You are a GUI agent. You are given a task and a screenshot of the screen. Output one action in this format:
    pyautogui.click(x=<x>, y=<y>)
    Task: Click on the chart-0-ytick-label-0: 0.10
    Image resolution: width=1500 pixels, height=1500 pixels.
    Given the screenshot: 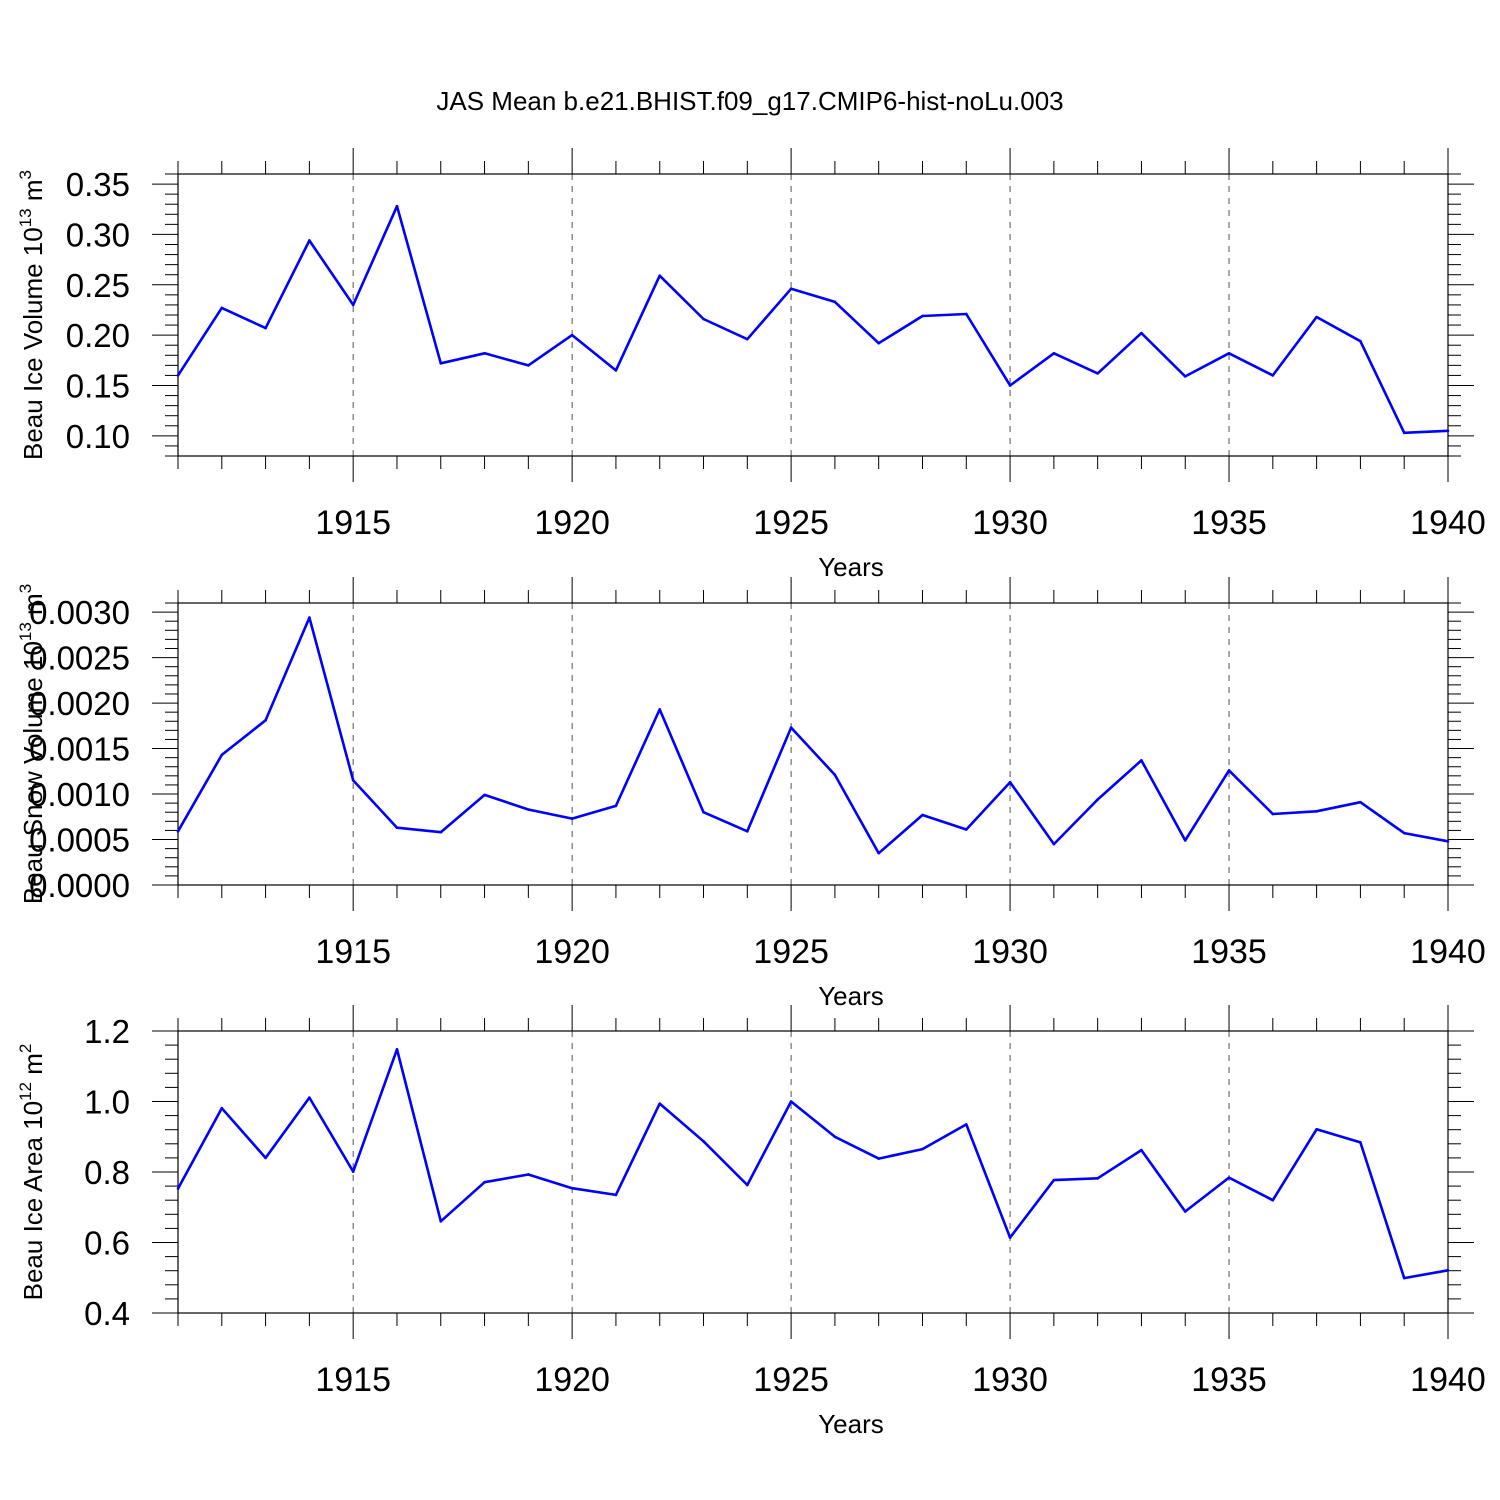 What is the action you would take?
    pyautogui.click(x=98, y=436)
    